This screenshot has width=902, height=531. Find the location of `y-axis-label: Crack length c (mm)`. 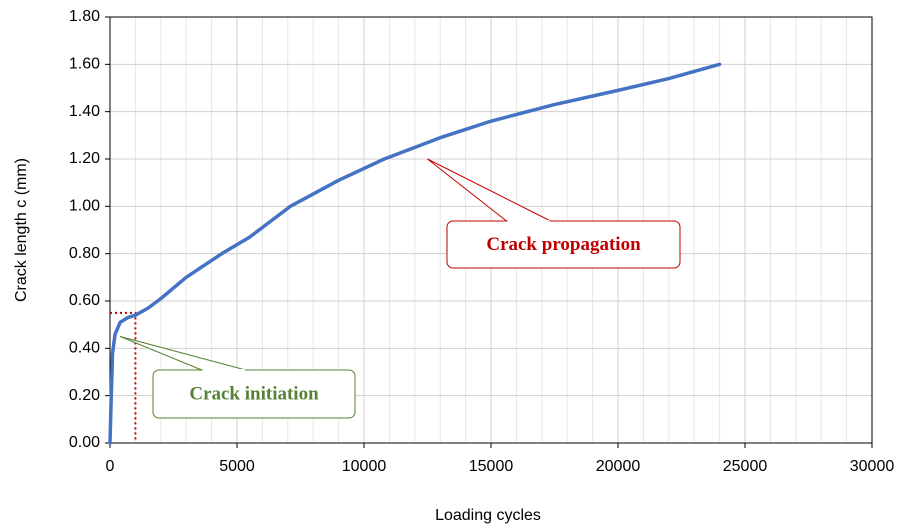

y-axis-label: Crack length c (mm) is located at coordinates (21, 230).